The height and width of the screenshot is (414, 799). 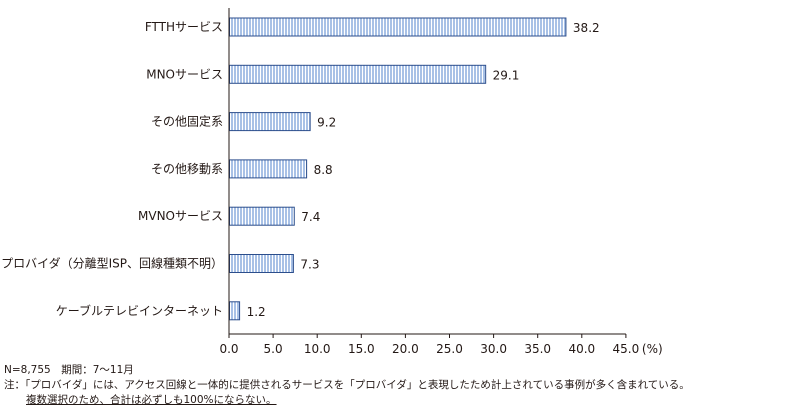 I want to click on category-label: その他固定系, so click(x=187, y=121).